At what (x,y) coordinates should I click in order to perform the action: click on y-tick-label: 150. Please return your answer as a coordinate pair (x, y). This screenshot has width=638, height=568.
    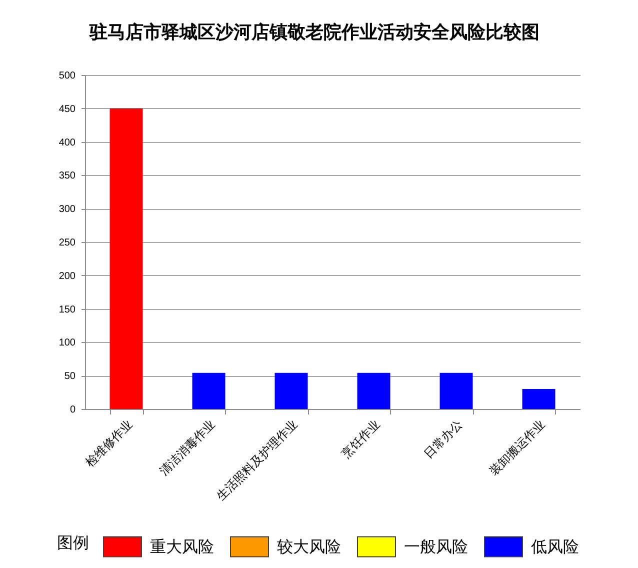
    Looking at the image, I should click on (67, 310).